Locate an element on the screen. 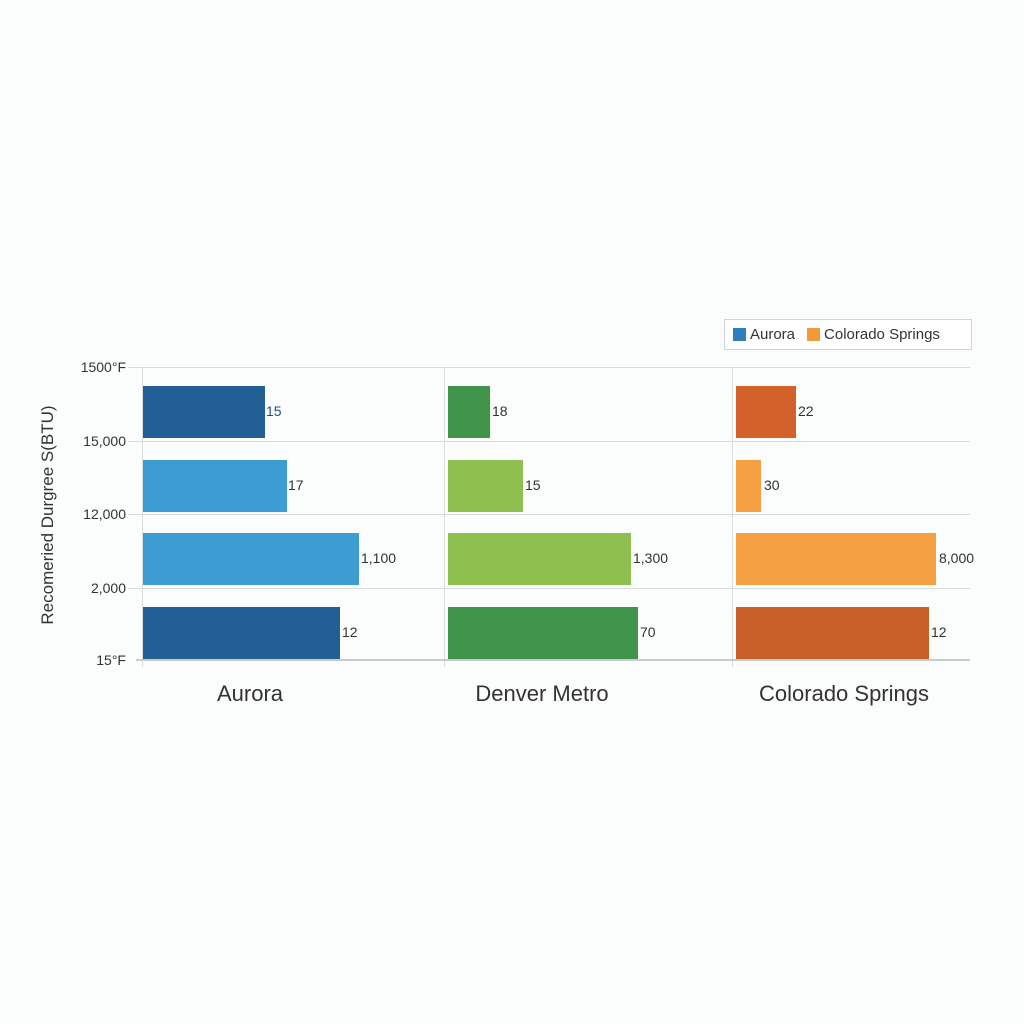  legend-item-aurora: Aurora is located at coordinates (764, 334).